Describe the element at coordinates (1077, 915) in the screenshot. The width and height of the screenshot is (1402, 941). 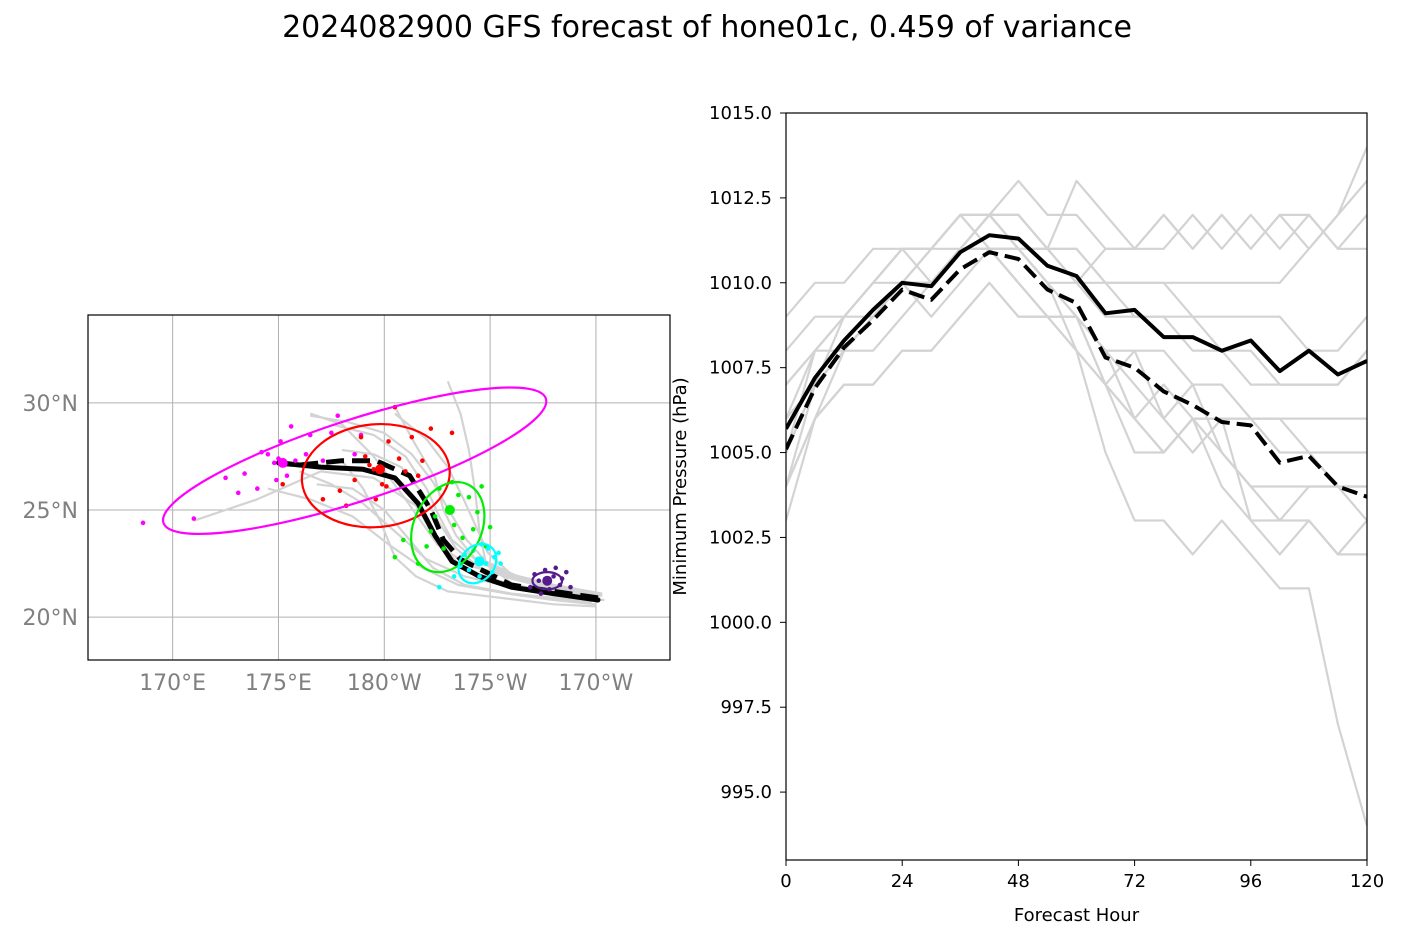
I see `pressure-x-axis-label: Forecast Hour` at that location.